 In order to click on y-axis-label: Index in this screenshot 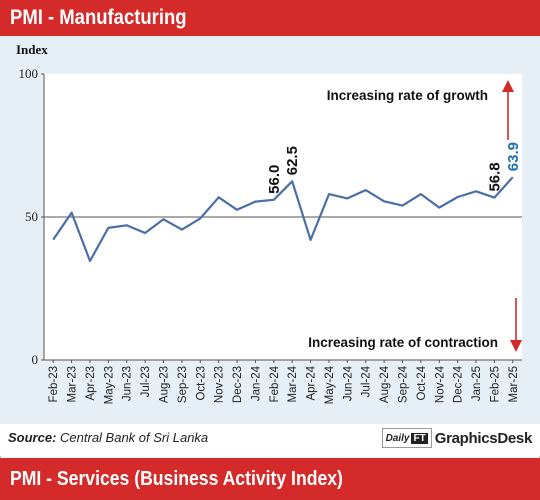, I will do `click(32, 49)`.